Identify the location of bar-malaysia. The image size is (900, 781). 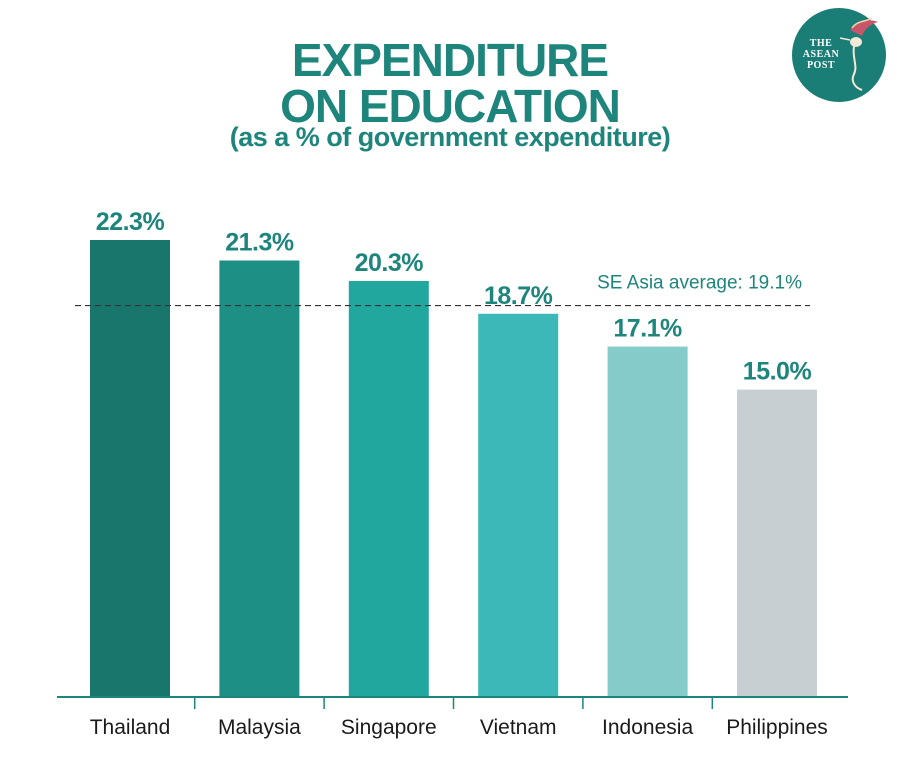
(259, 478).